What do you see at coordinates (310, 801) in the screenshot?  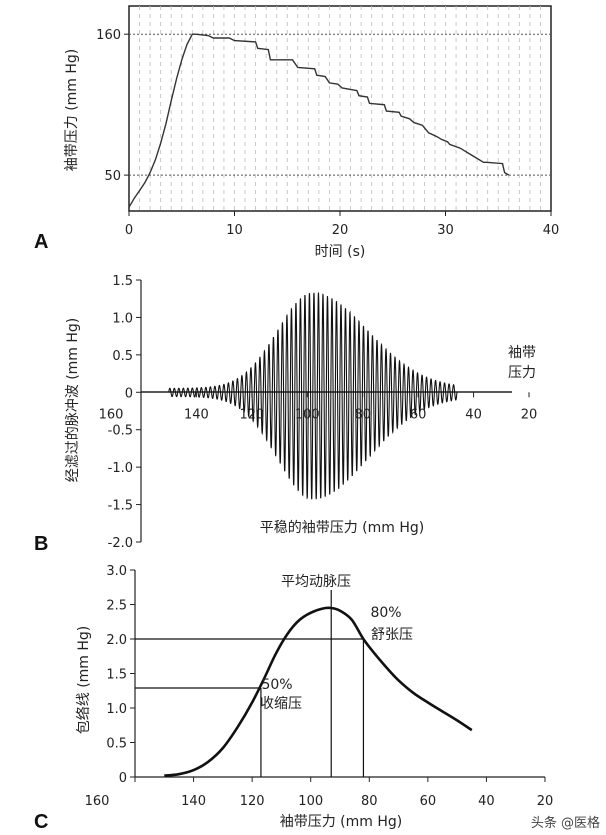 I see `panel-c-xtick-label: 100` at bounding box center [310, 801].